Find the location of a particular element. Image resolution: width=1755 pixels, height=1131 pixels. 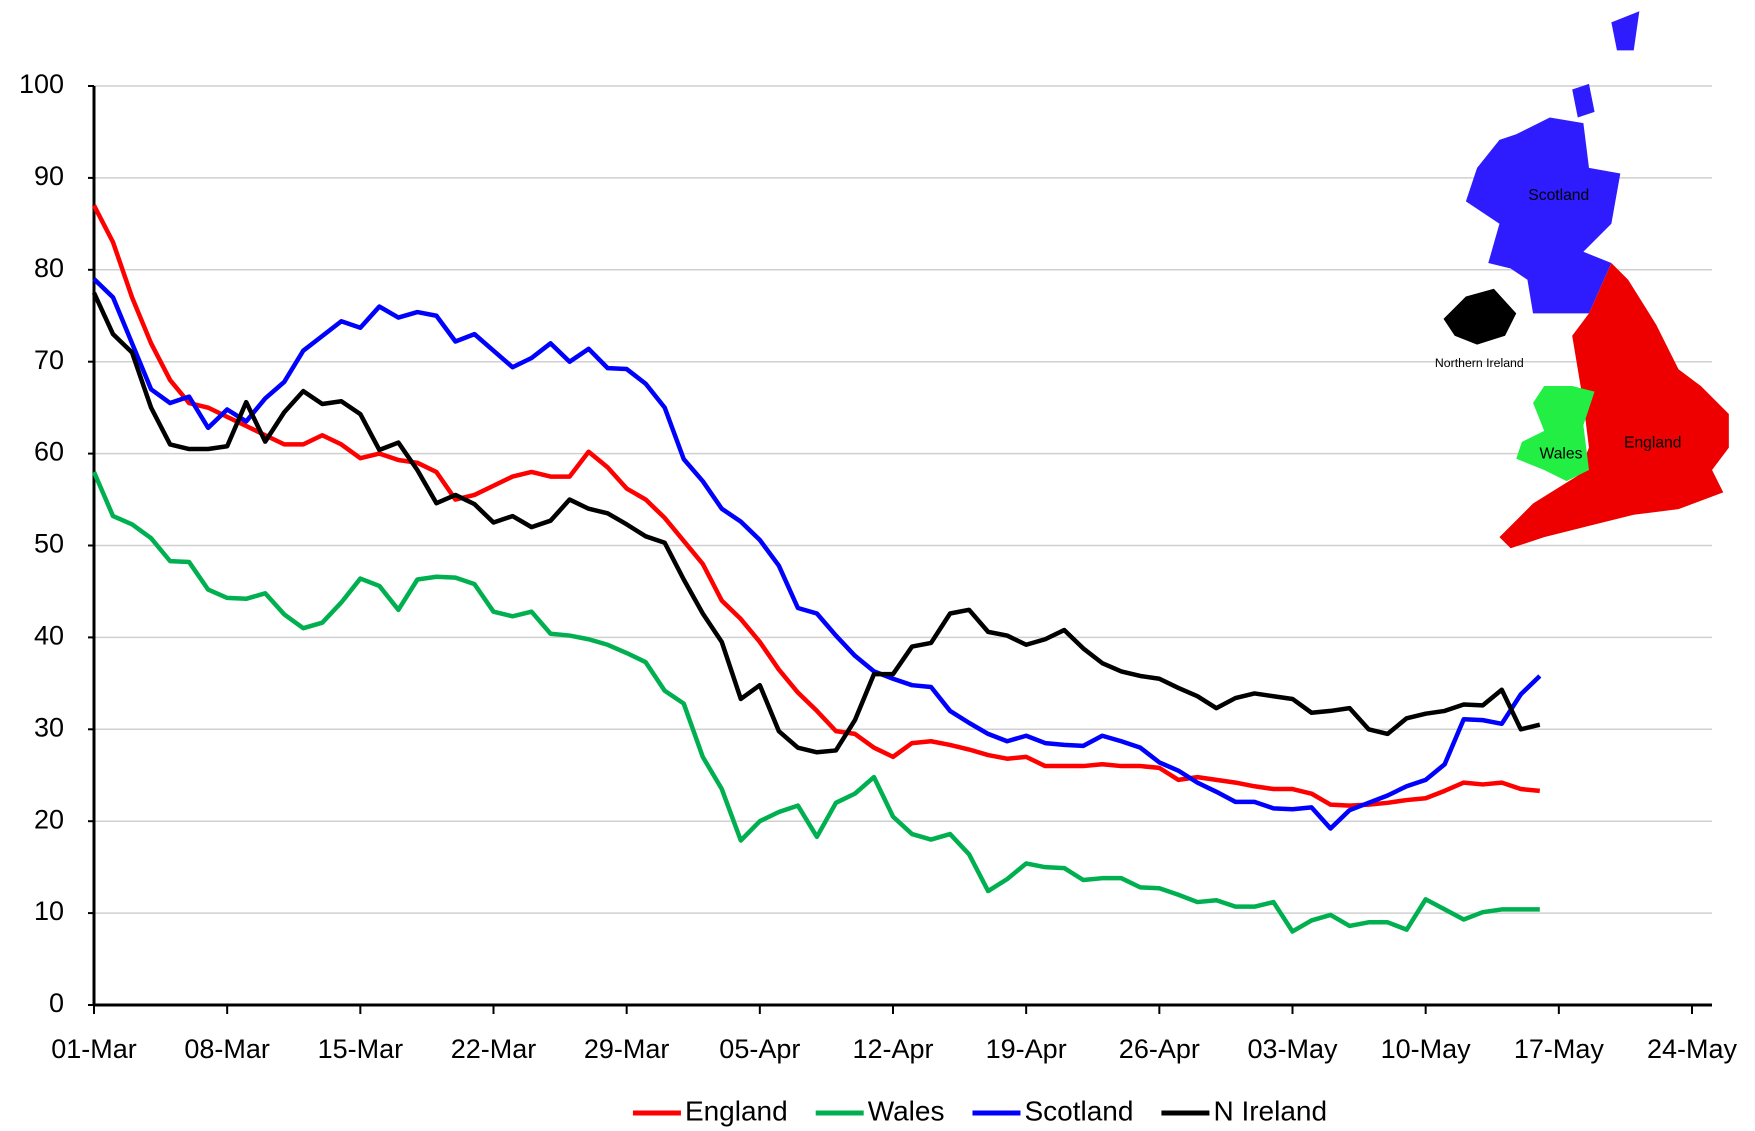

map-label: Northern Ireland is located at coordinates (1479, 363).